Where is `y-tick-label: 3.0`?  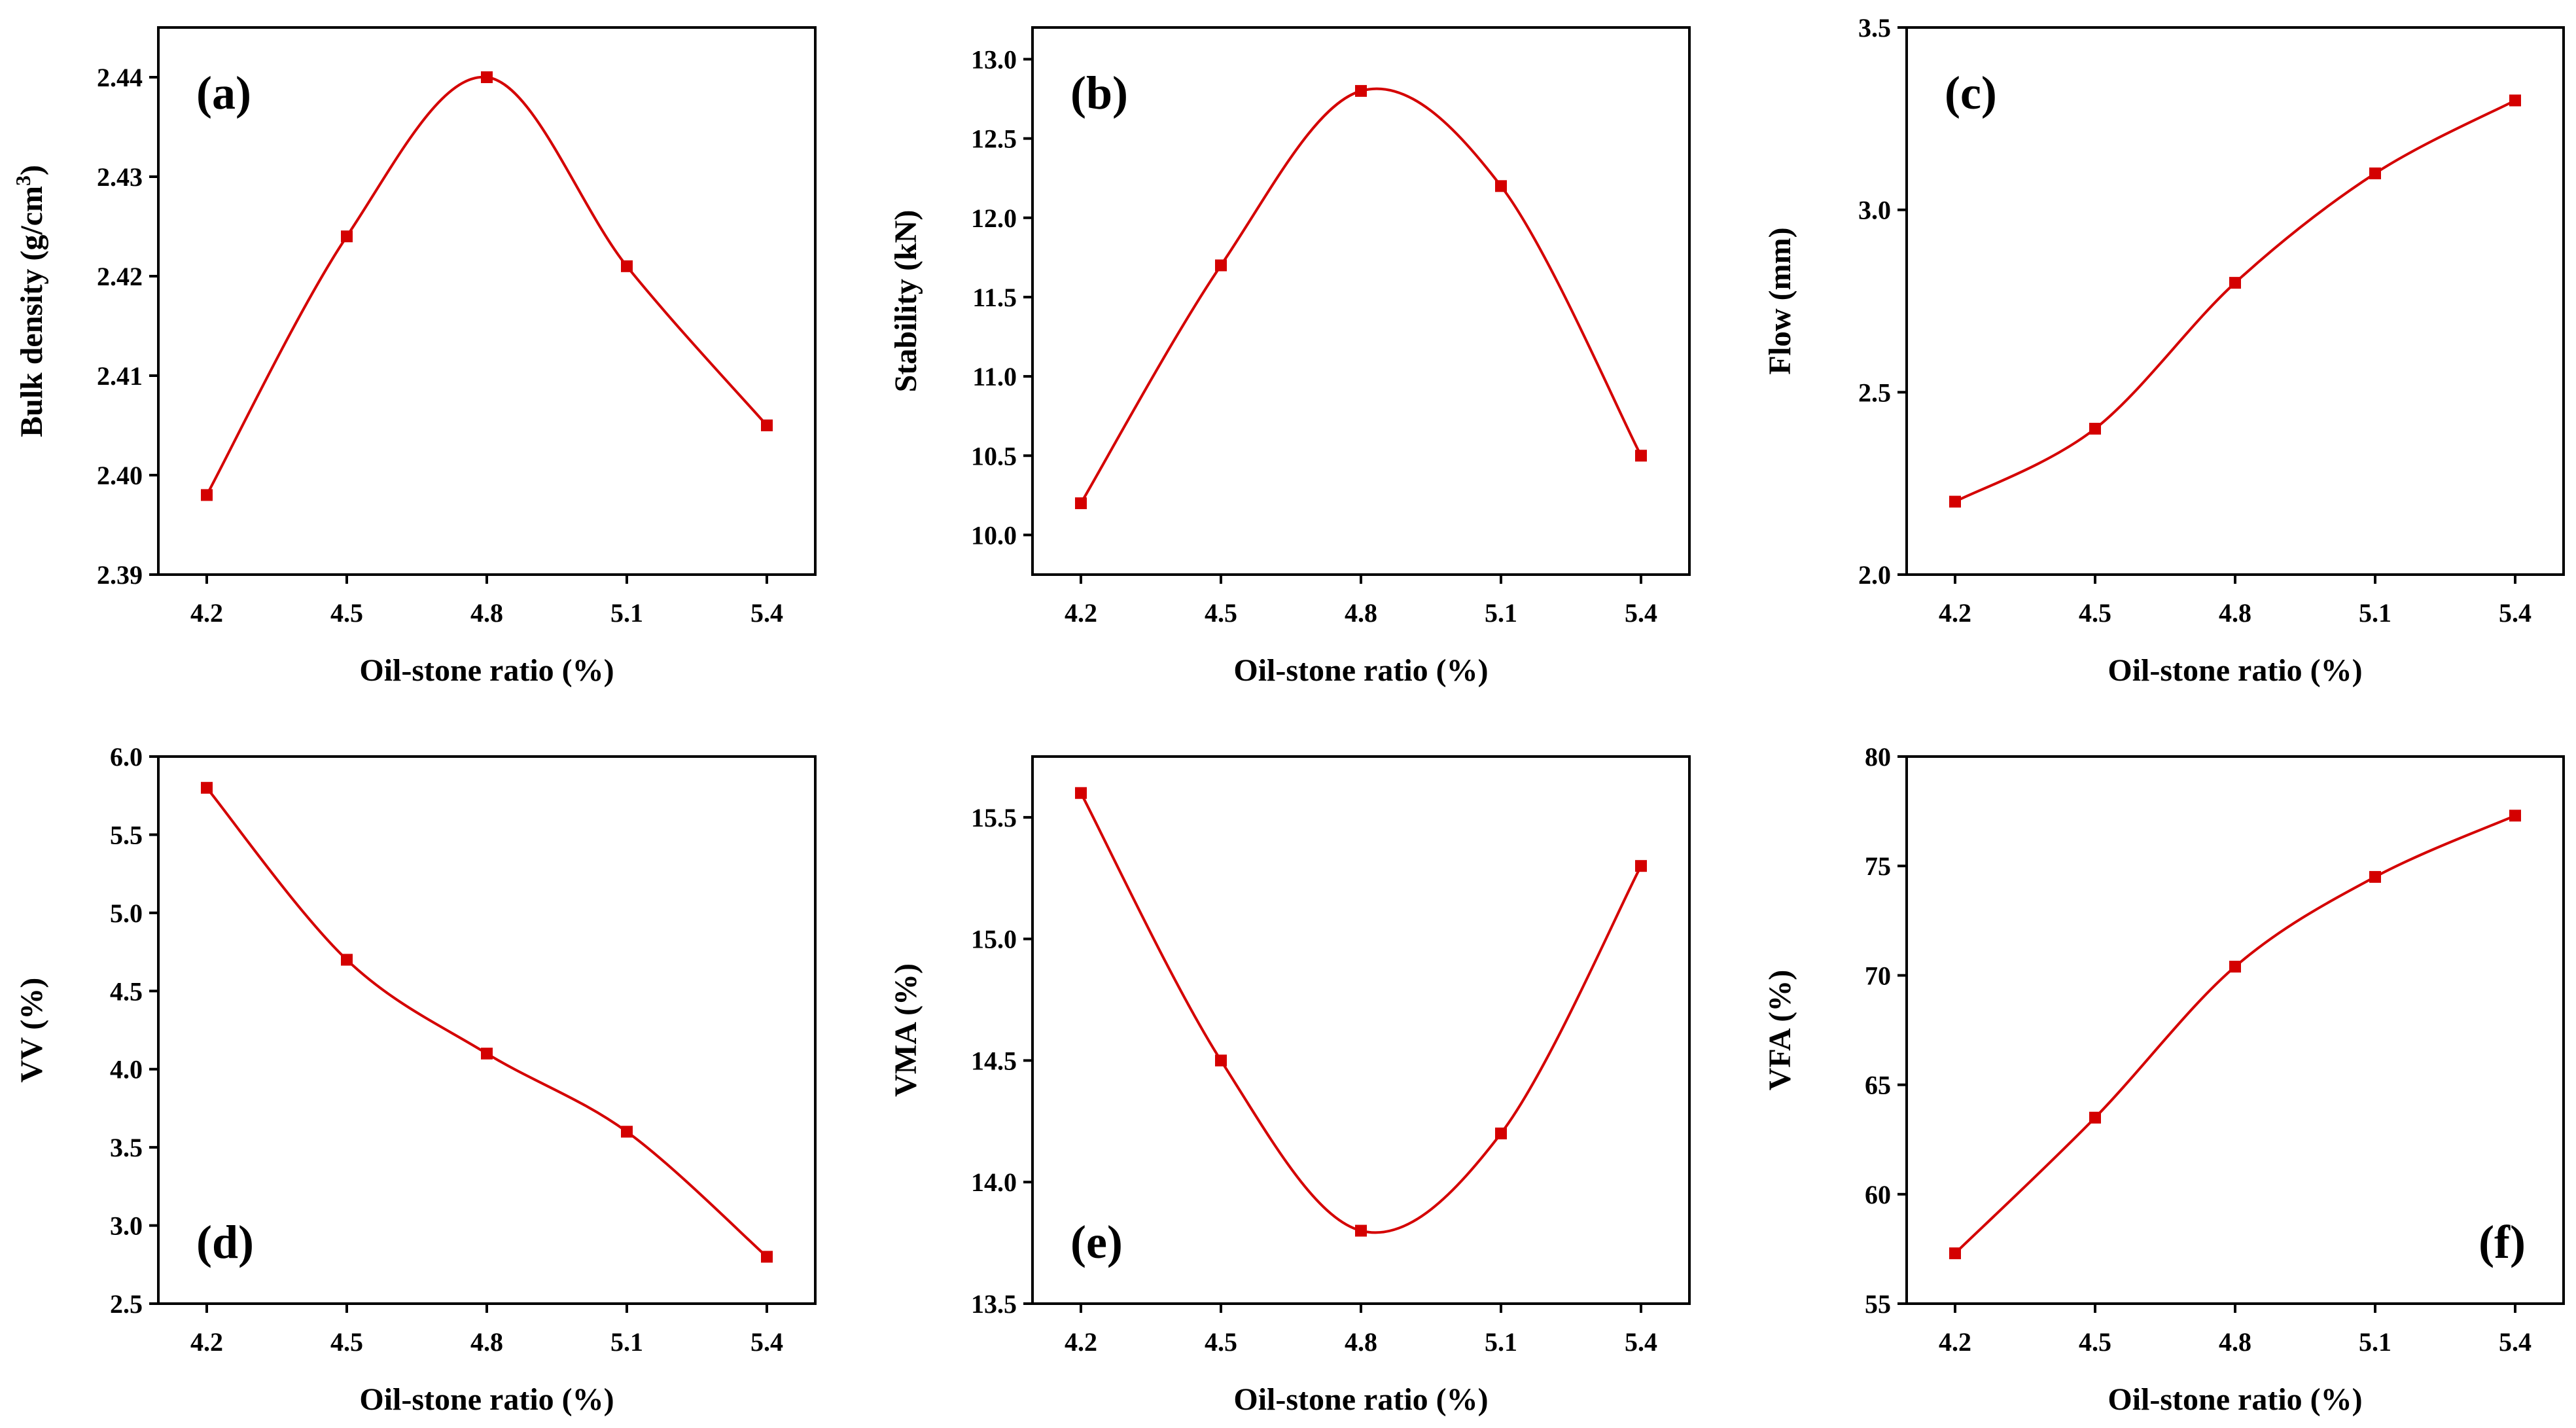 y-tick-label: 3.0 is located at coordinates (1874, 210).